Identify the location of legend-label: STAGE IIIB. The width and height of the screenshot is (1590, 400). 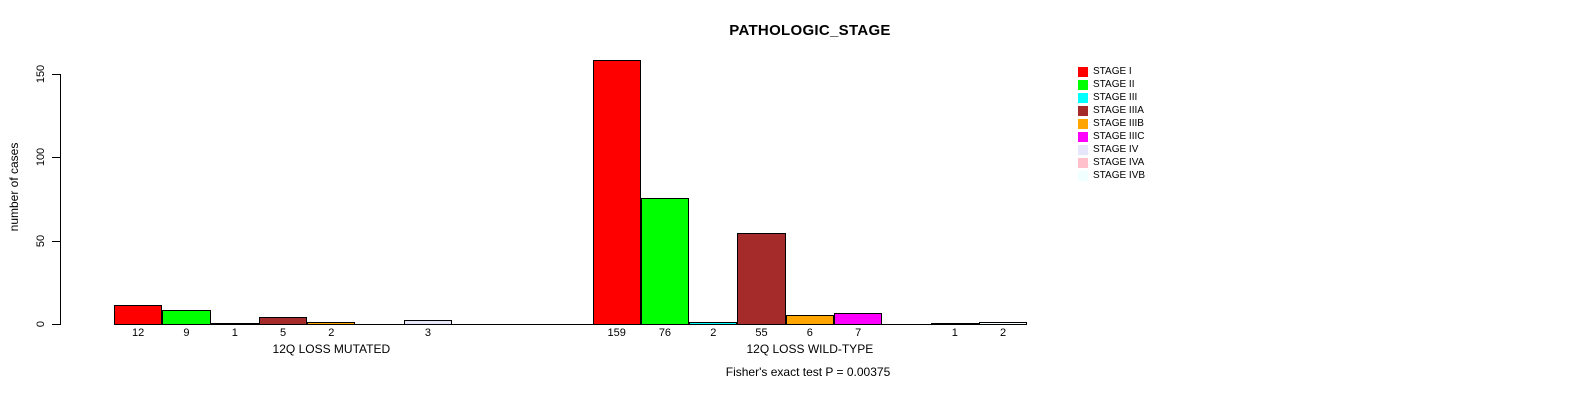
(1118, 123).